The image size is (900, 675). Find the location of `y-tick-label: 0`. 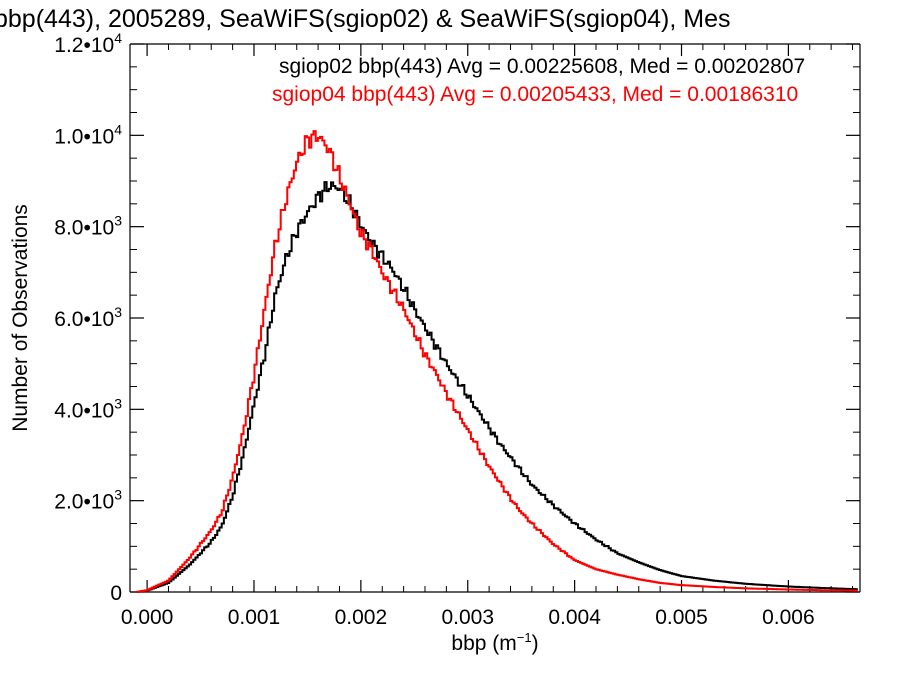

y-tick-label: 0 is located at coordinates (116, 593).